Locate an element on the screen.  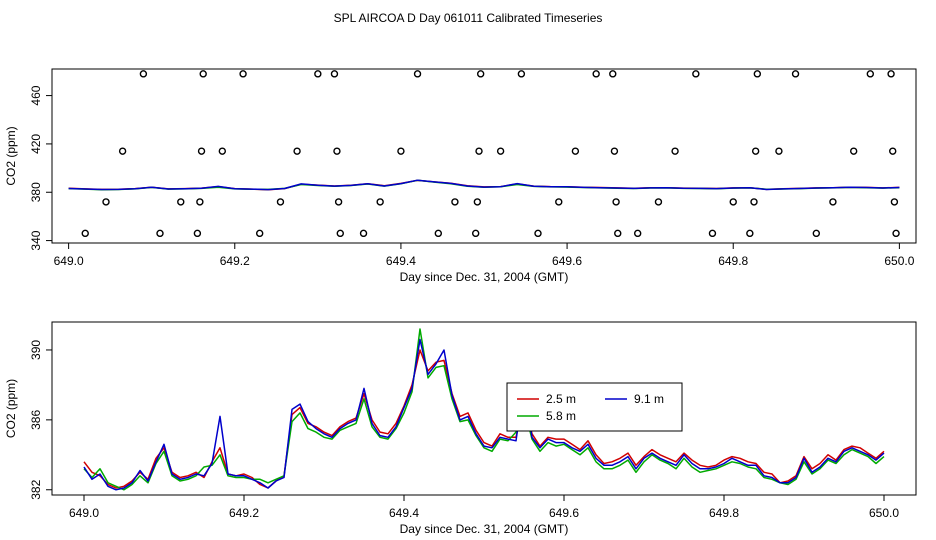
legend-box is located at coordinates (594, 407).